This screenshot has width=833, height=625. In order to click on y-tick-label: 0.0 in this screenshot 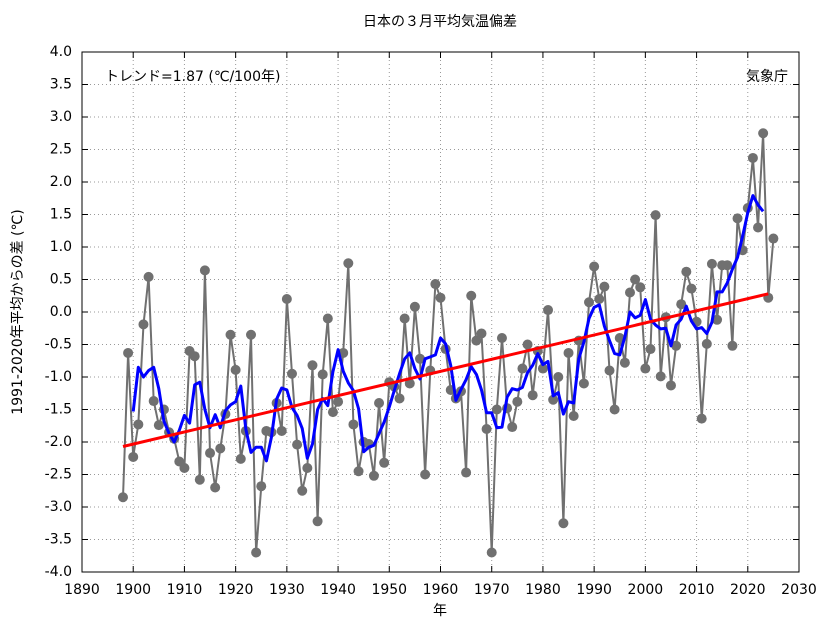, I will do `click(61, 312)`.